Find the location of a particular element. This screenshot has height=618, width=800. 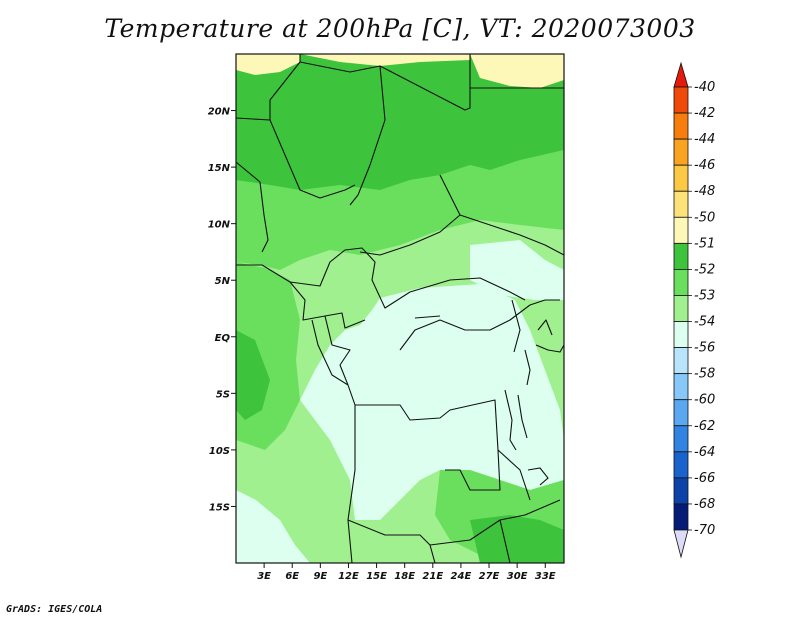

colorbar-label: -40 is located at coordinates (704, 87).